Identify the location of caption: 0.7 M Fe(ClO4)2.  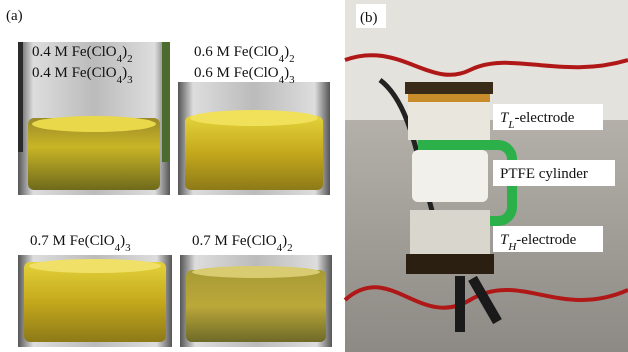
(242, 243).